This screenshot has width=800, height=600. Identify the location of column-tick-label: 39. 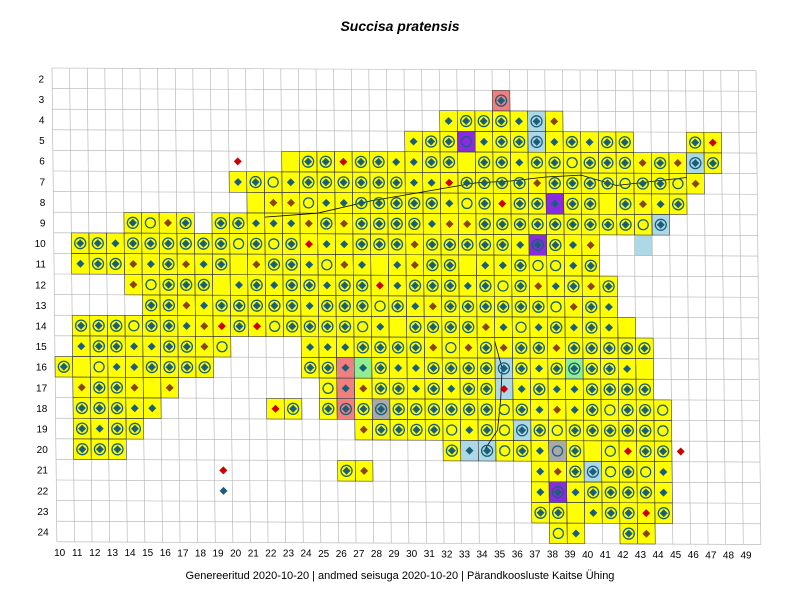
(570, 555).